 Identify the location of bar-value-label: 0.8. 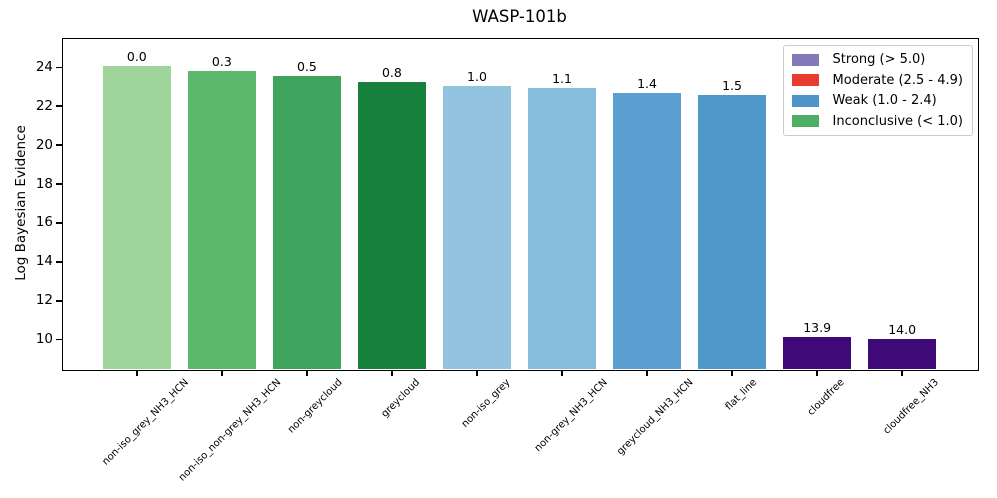
(391, 72).